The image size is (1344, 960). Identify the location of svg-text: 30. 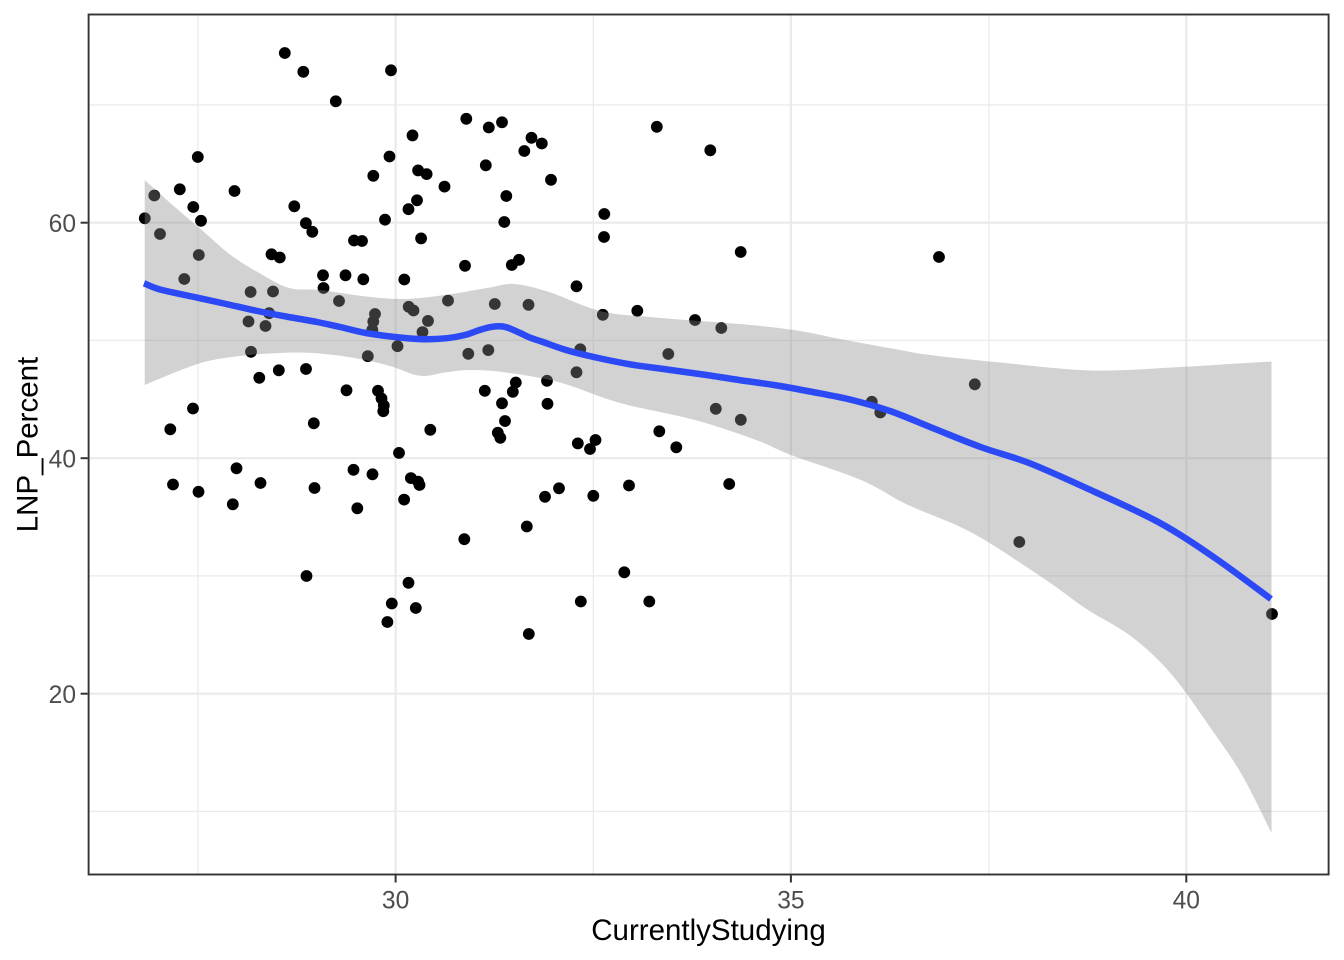
(395, 901).